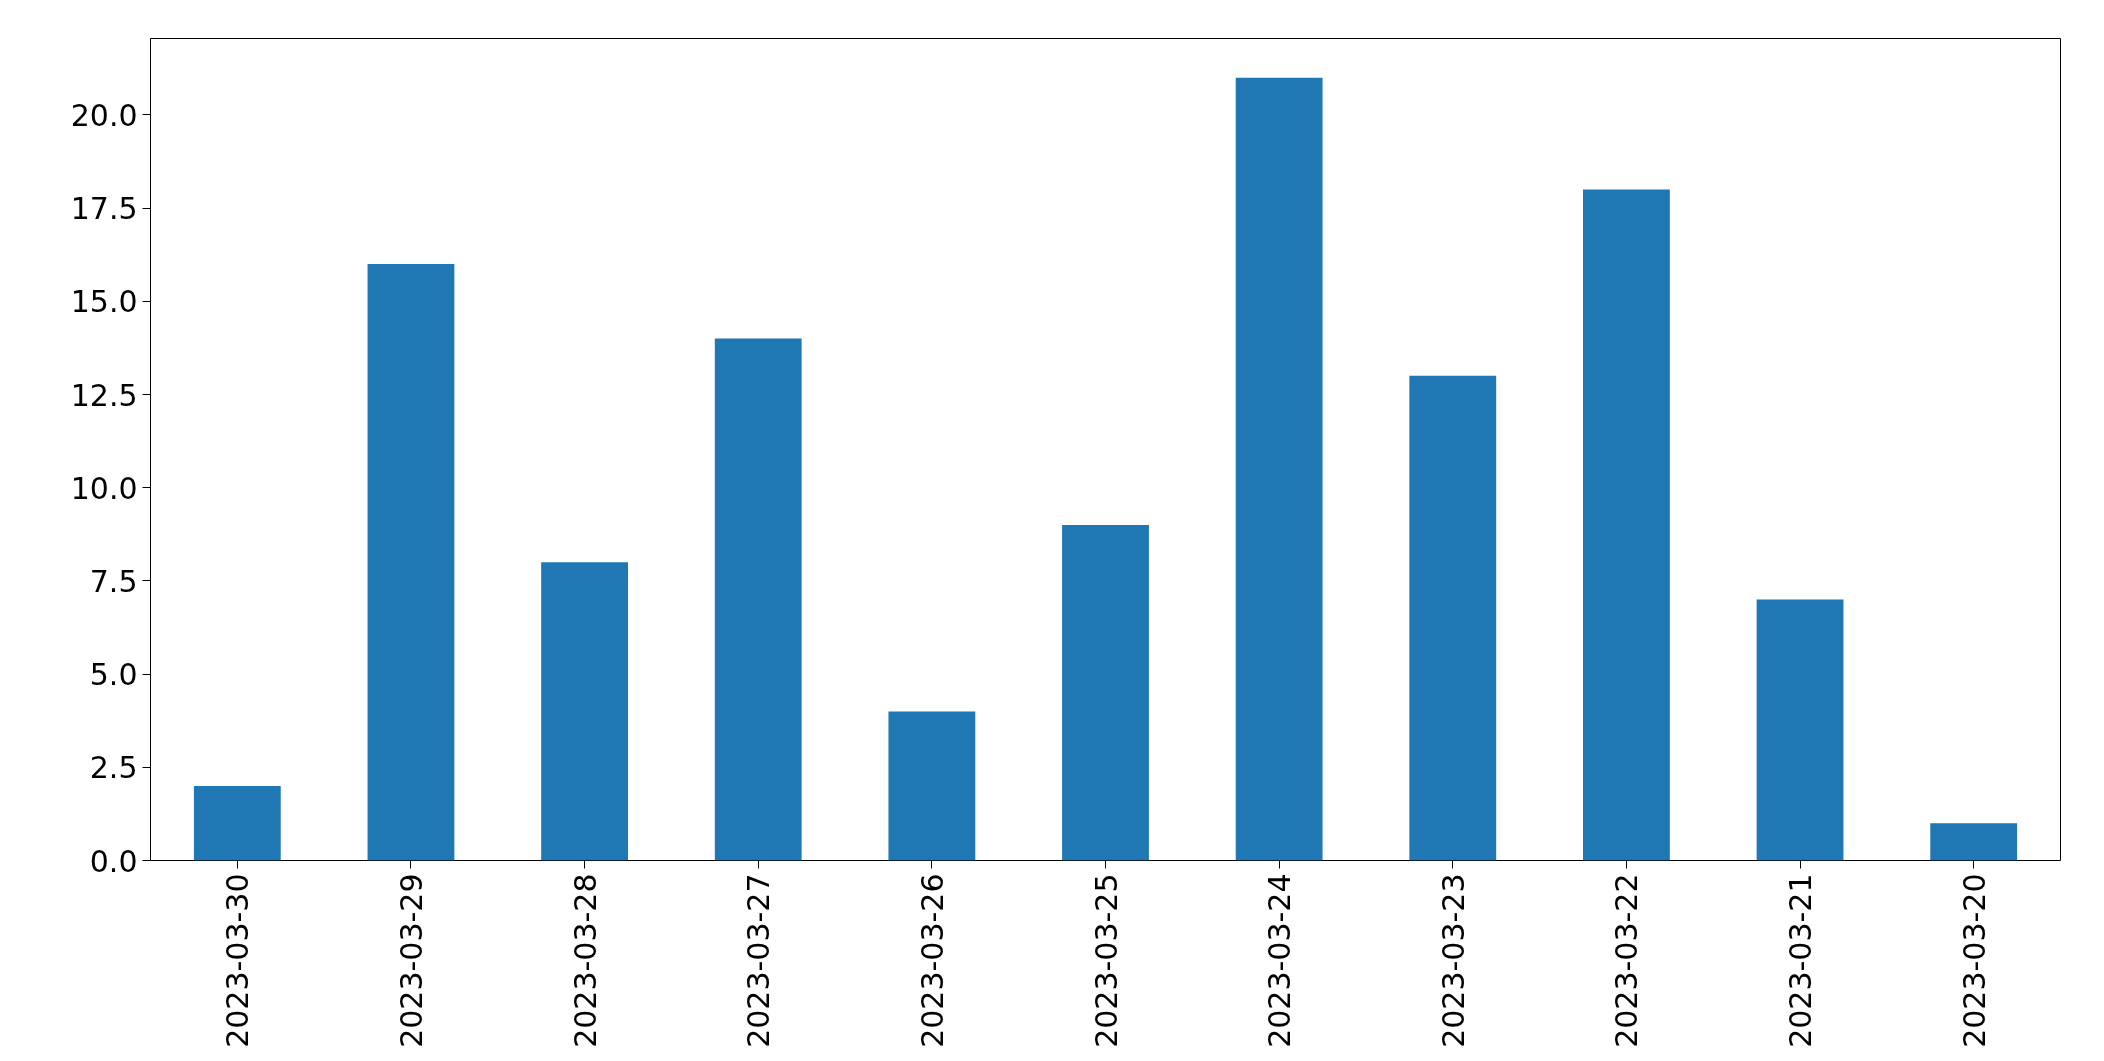  I want to click on x-tick-label: 2023-03-23, so click(1453, 960).